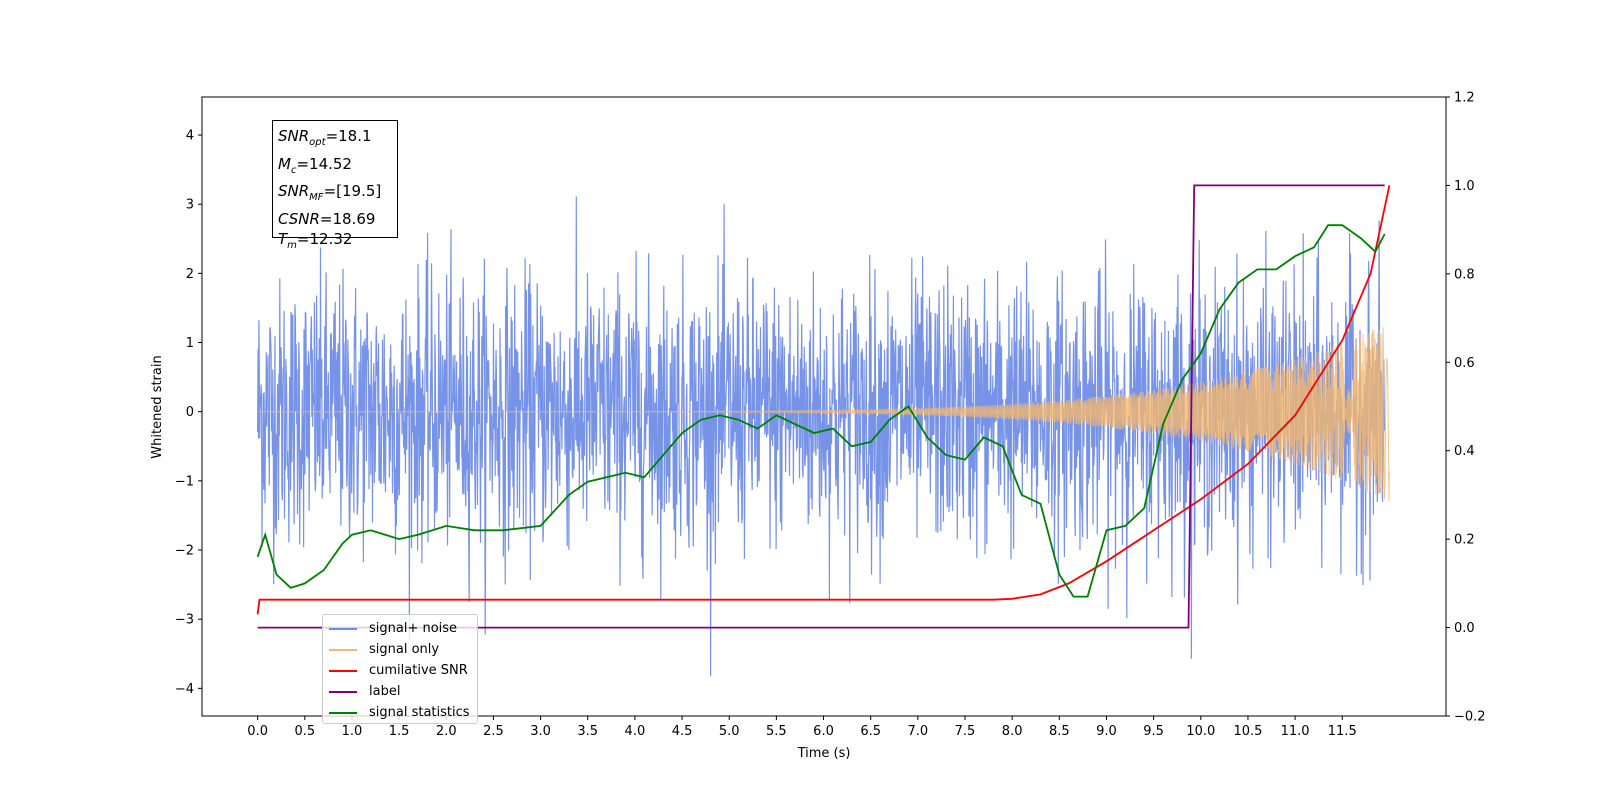 This screenshot has width=1600, height=800. I want to click on x-tick-label: 0.5, so click(304, 731).